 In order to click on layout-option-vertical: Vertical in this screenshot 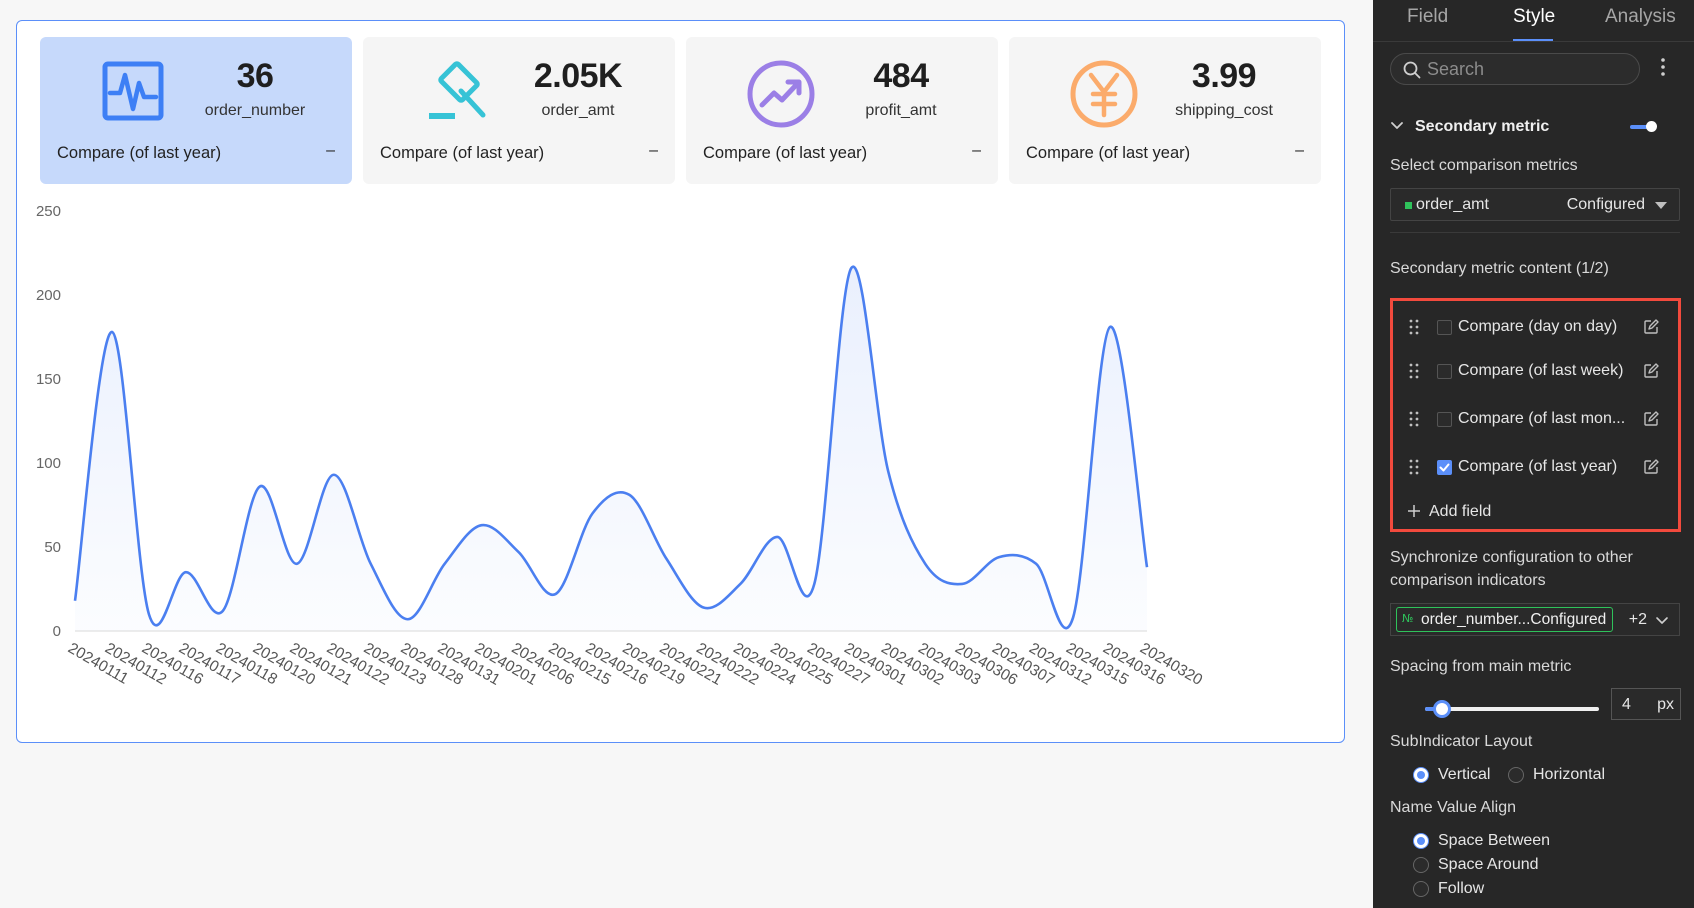, I will do `click(1463, 775)`.